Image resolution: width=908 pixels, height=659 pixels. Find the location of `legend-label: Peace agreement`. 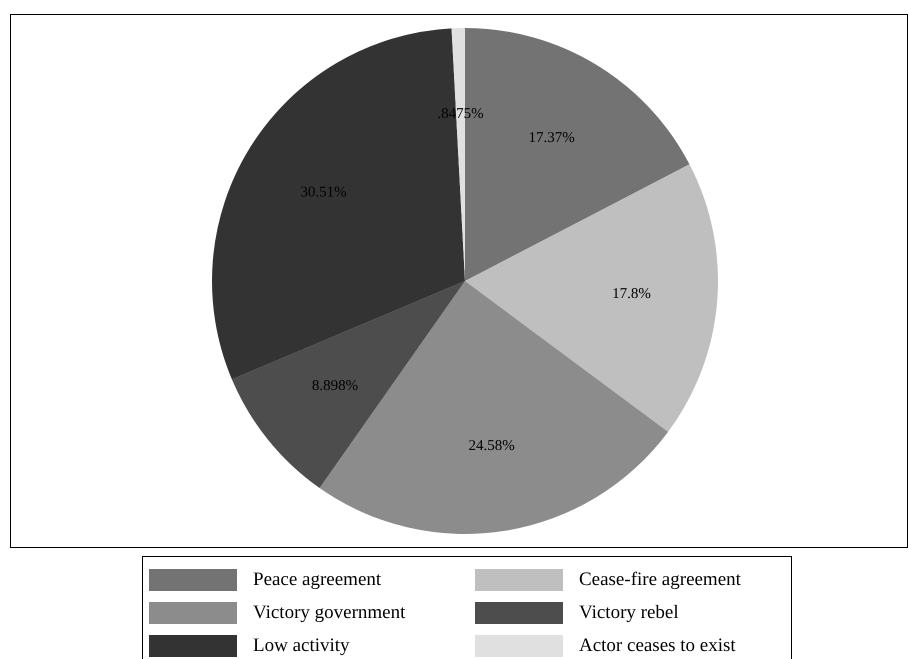

legend-label: Peace agreement is located at coordinates (317, 579).